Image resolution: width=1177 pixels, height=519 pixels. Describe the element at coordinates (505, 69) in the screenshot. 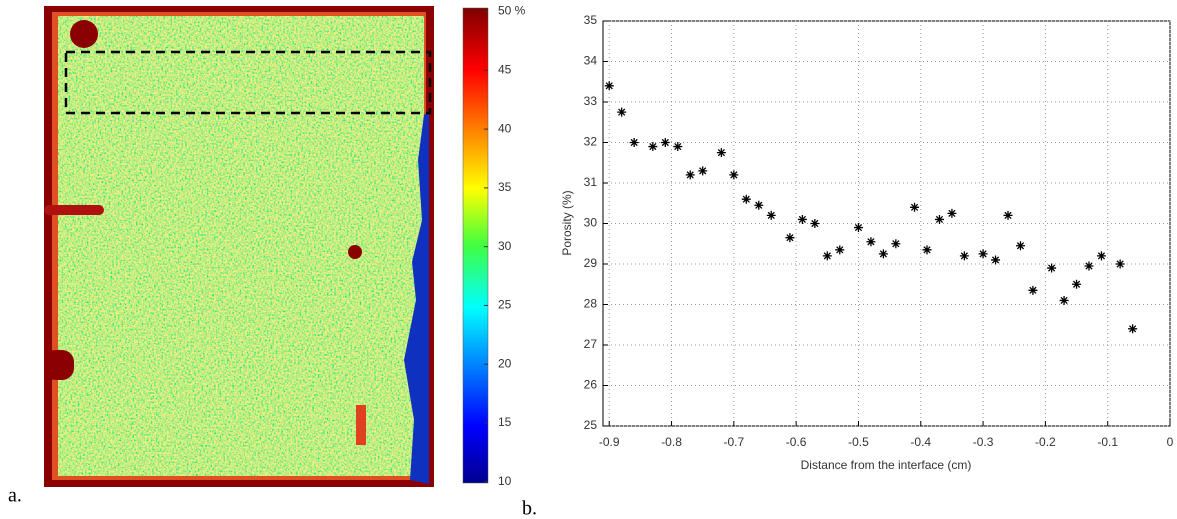

I see `colorbar-tick-label: 45` at that location.